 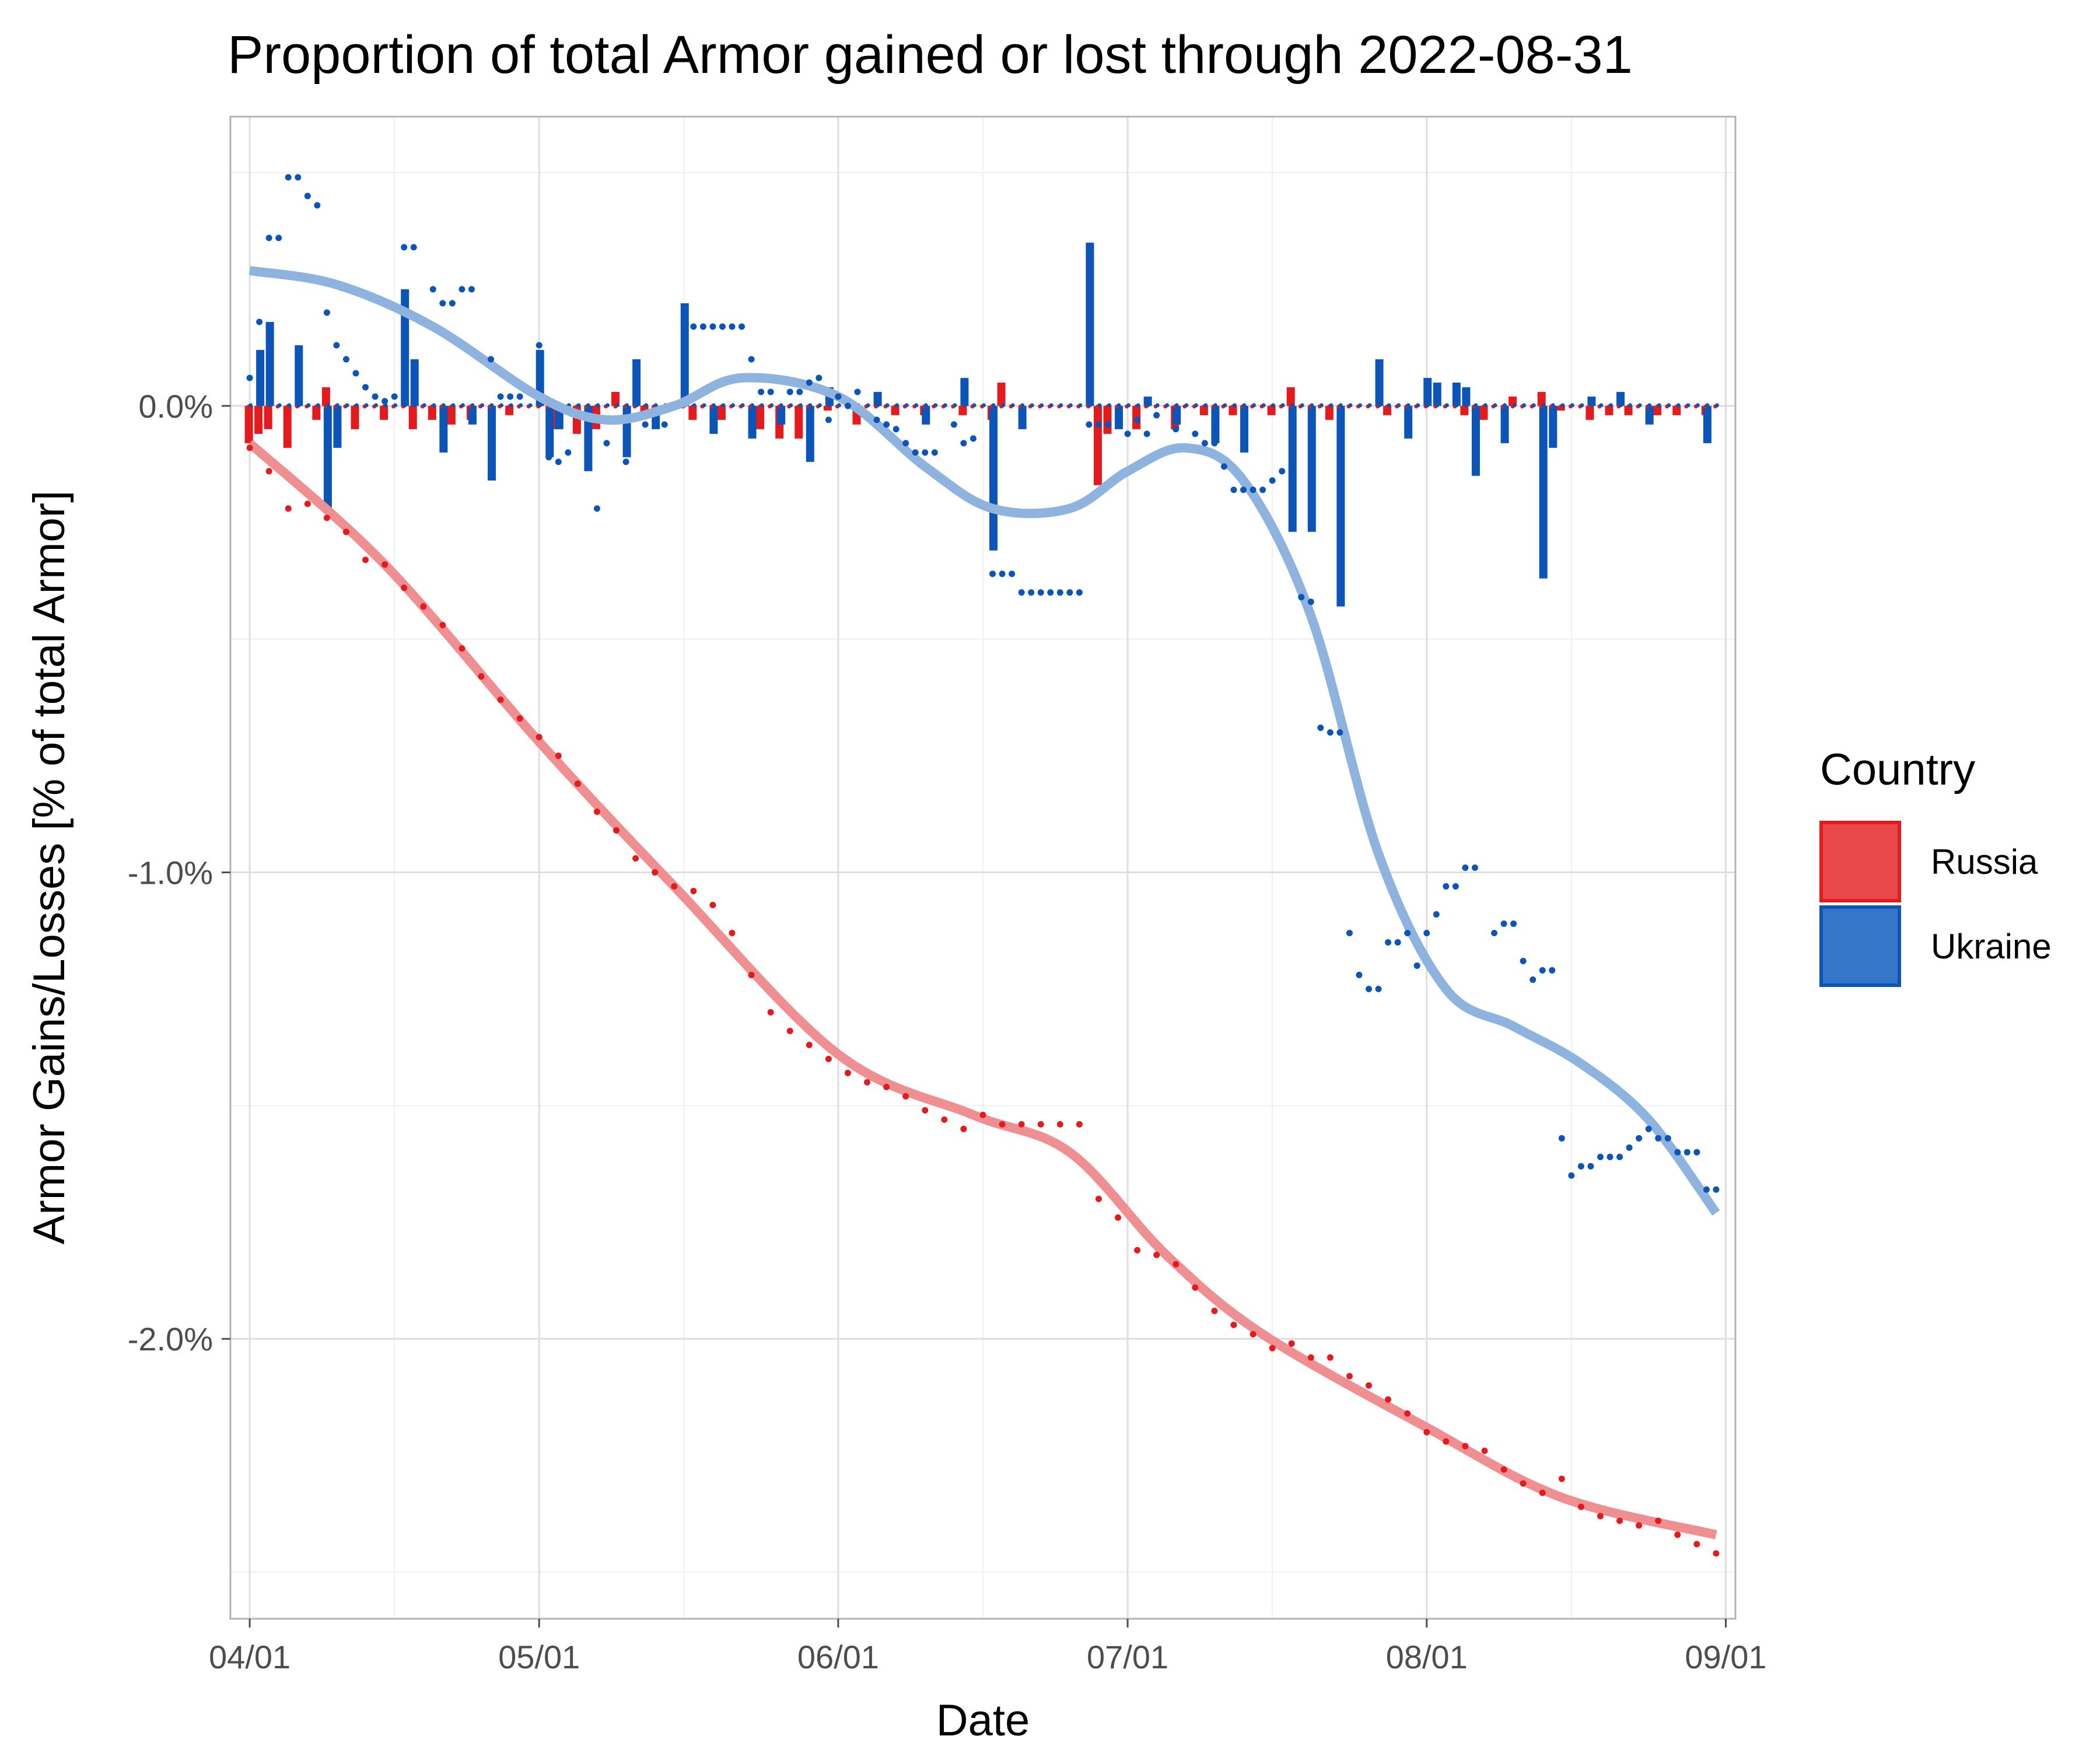 I want to click on legend-key-russia, so click(x=1860, y=861).